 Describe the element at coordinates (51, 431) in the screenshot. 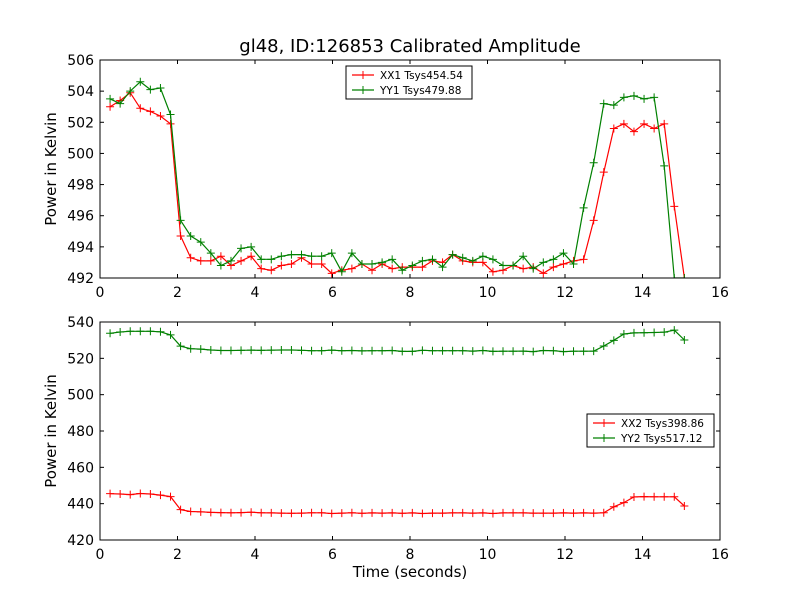

I see `bottom-y-axis-label: Power in Kelvin` at that location.